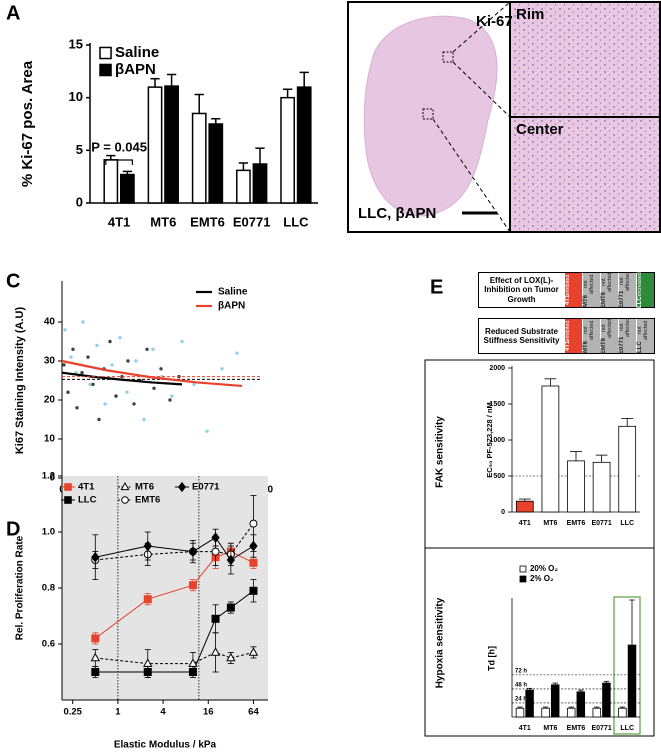 The image size is (661, 754). What do you see at coordinates (640, 284) in the screenshot?
I see `cell-status: increased` at bounding box center [640, 284].